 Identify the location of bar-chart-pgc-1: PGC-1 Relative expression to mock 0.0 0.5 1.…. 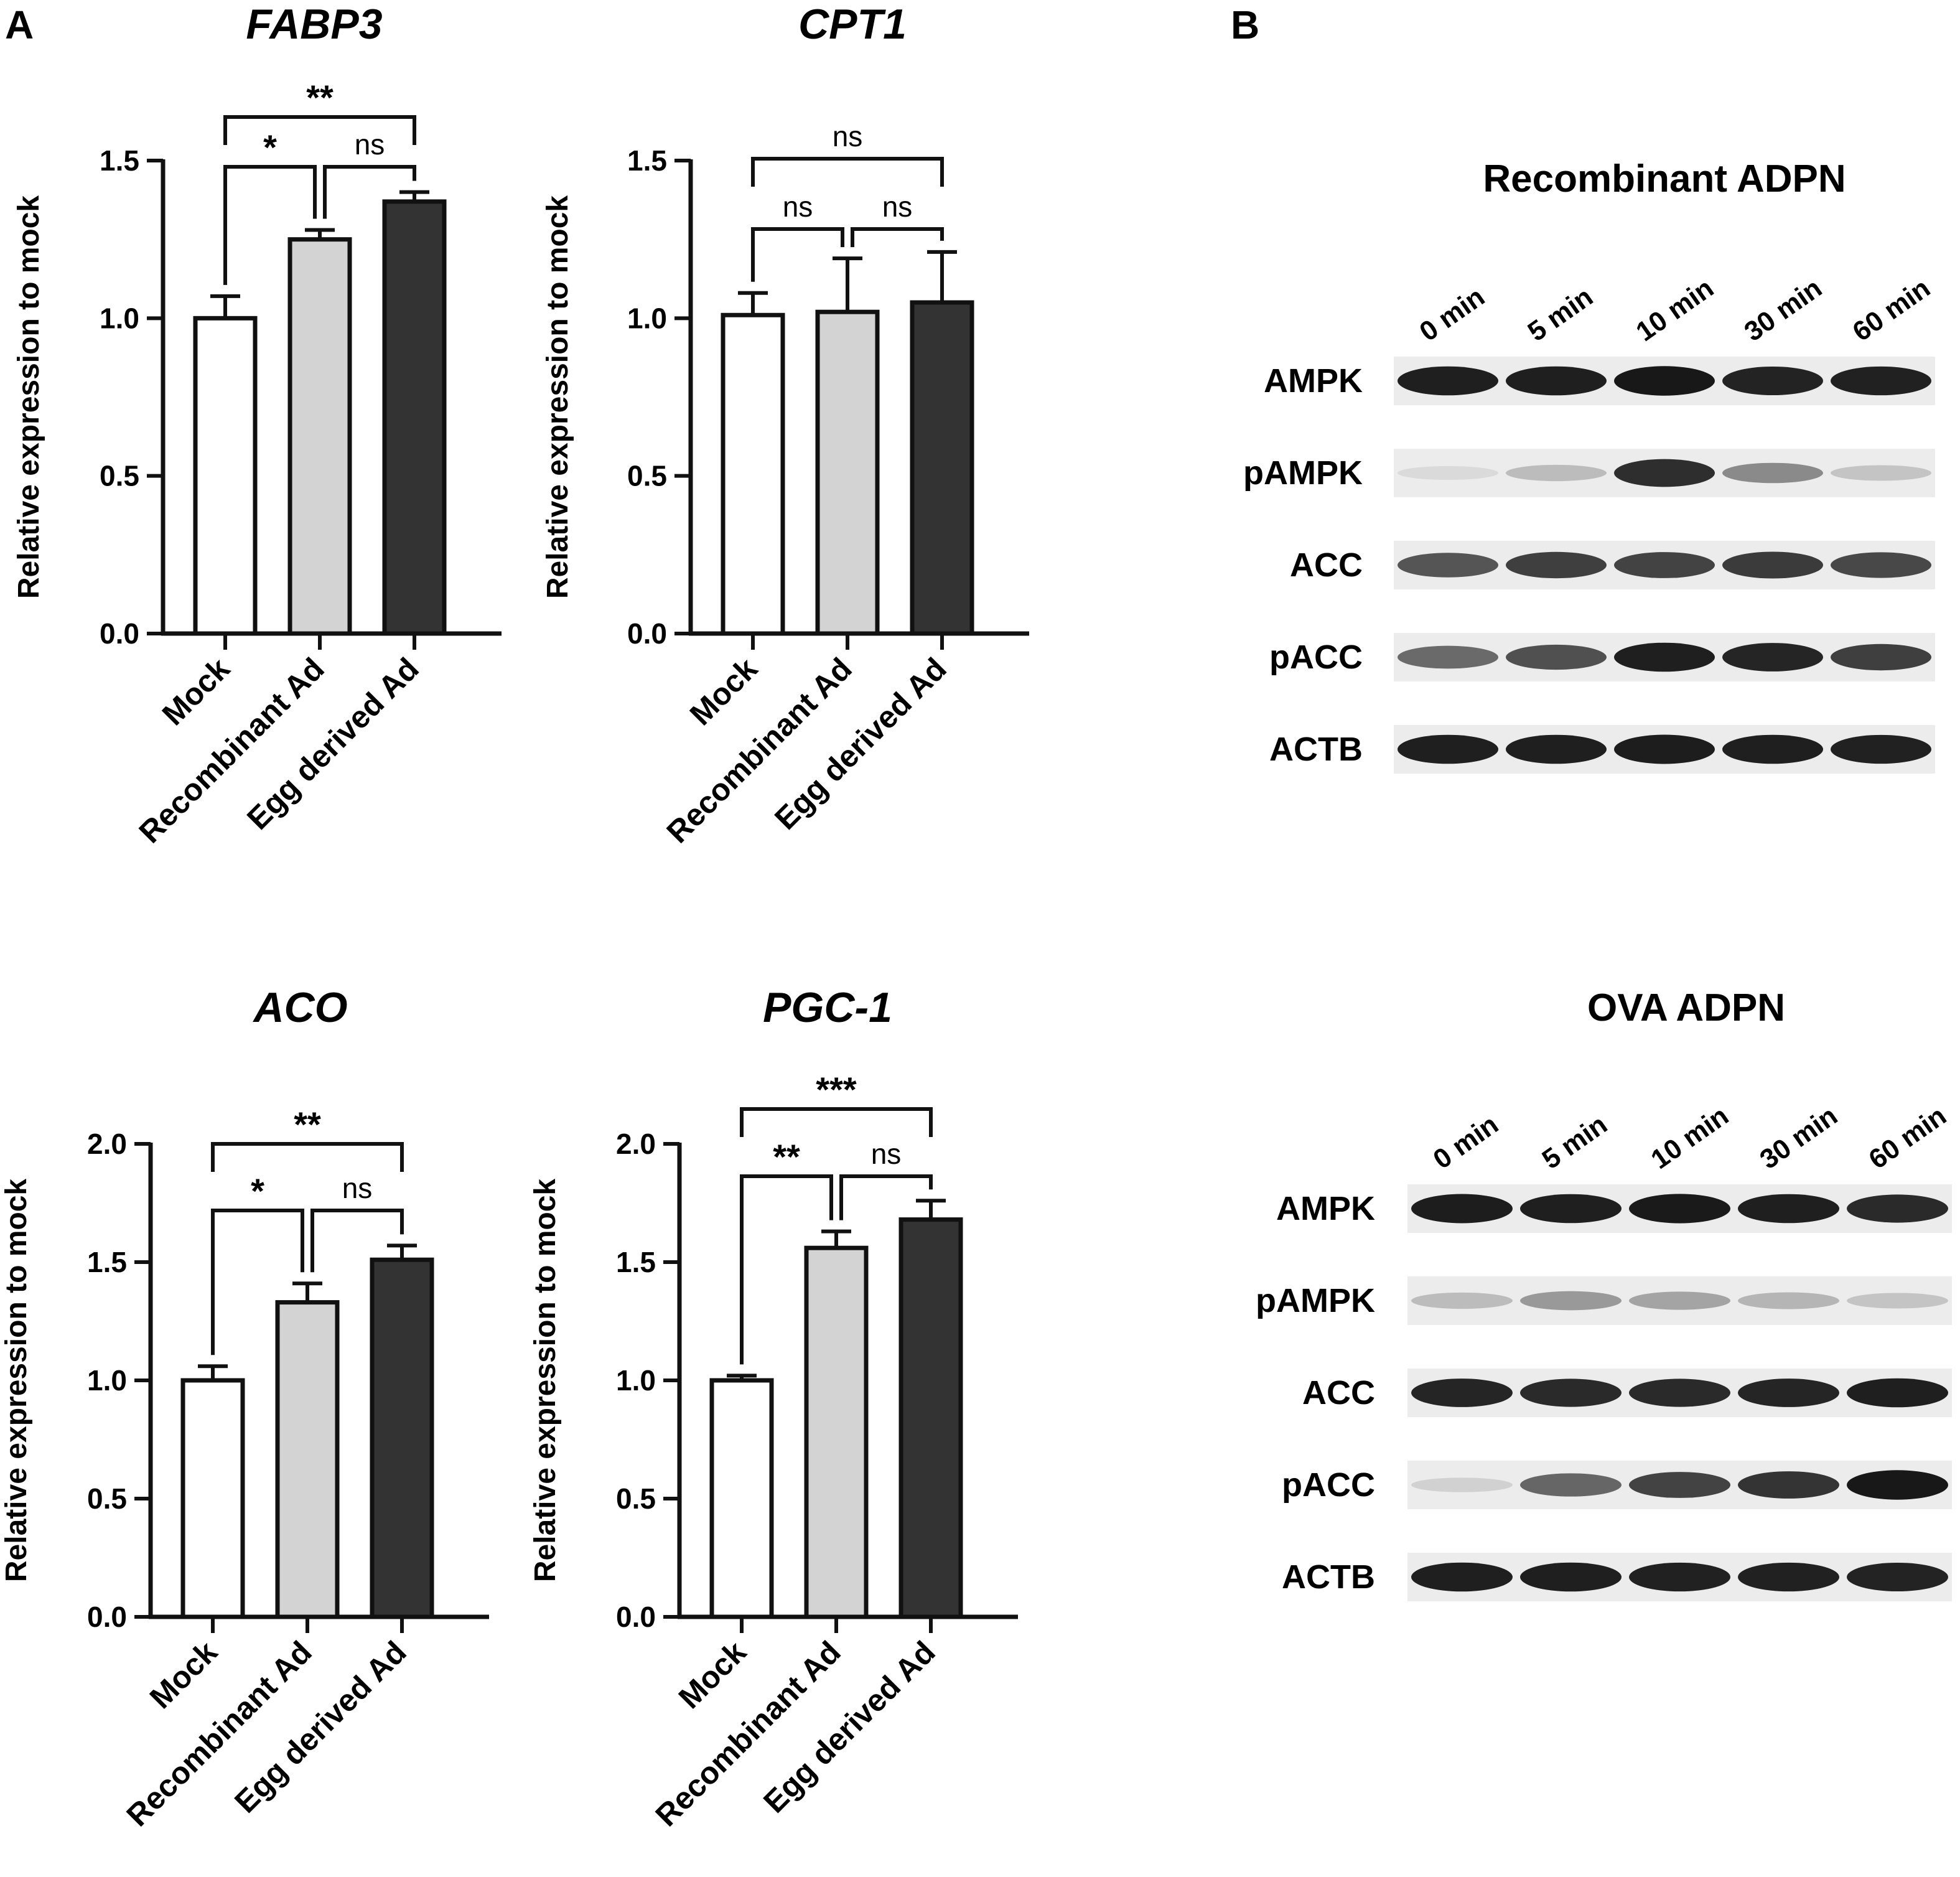
(773, 1408).